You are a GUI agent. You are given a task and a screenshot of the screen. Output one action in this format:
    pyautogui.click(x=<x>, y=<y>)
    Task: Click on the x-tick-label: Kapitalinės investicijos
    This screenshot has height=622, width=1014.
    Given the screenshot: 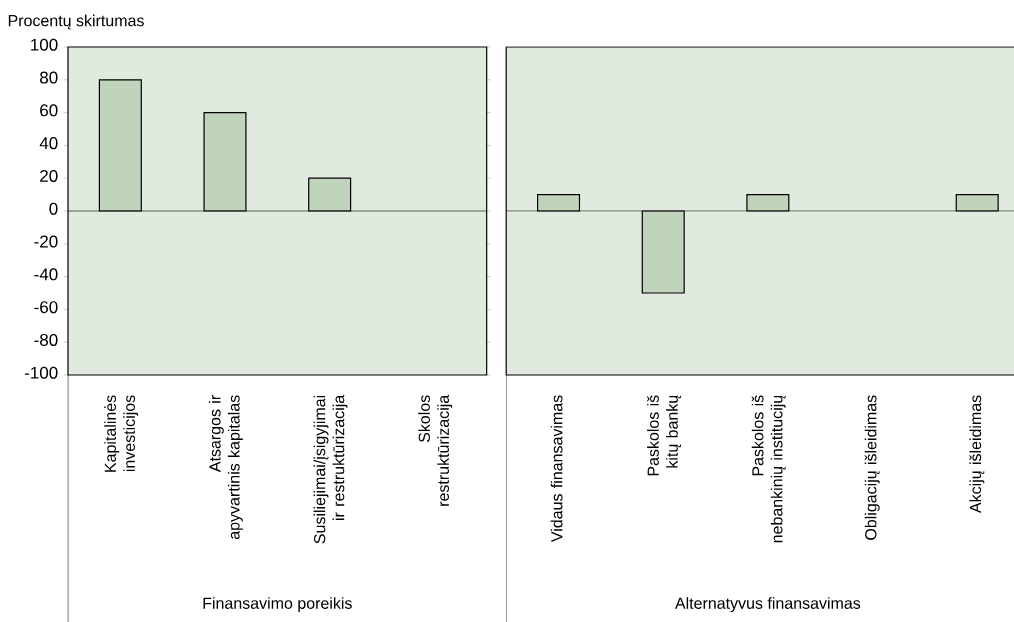 What is the action you would take?
    pyautogui.click(x=121, y=433)
    